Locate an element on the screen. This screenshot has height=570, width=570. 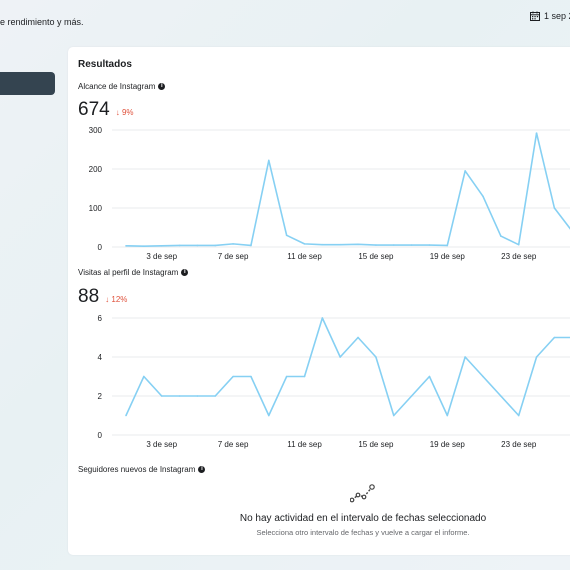
followers-label: Seguidores nuevos de Instagram is located at coordinates (137, 469).